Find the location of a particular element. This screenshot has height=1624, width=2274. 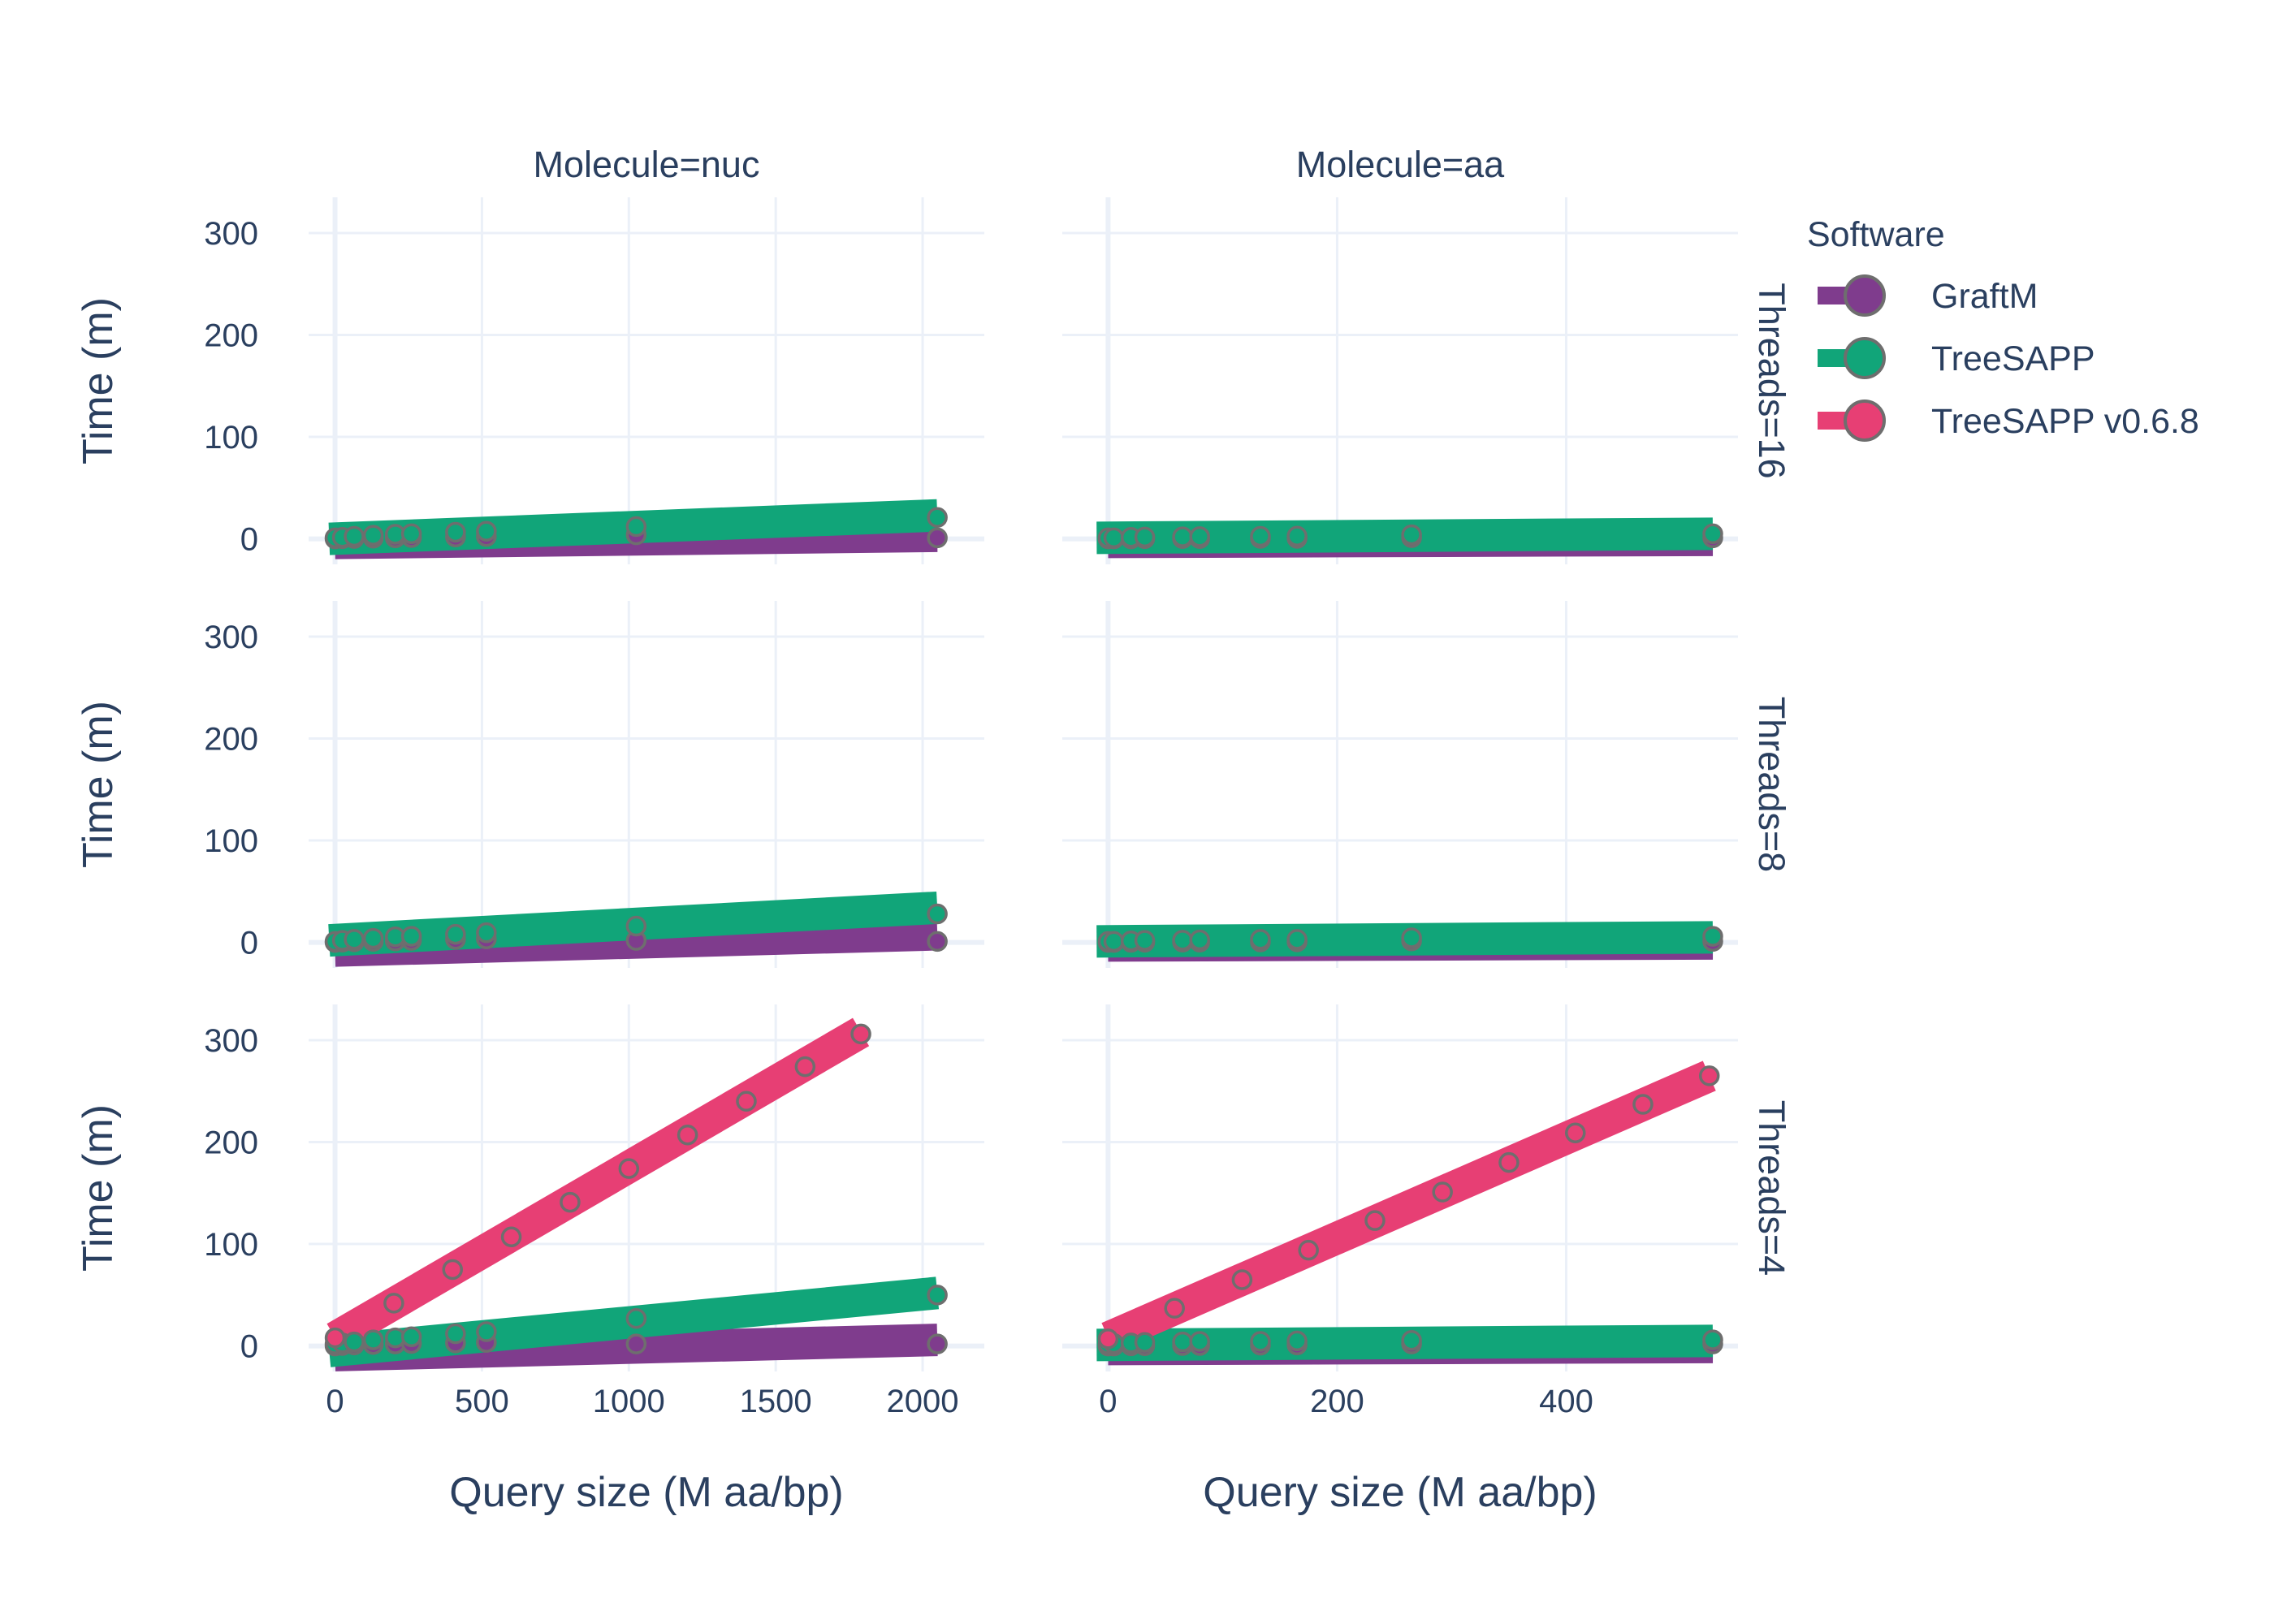

panel-r2-c0 is located at coordinates (646, 1187).